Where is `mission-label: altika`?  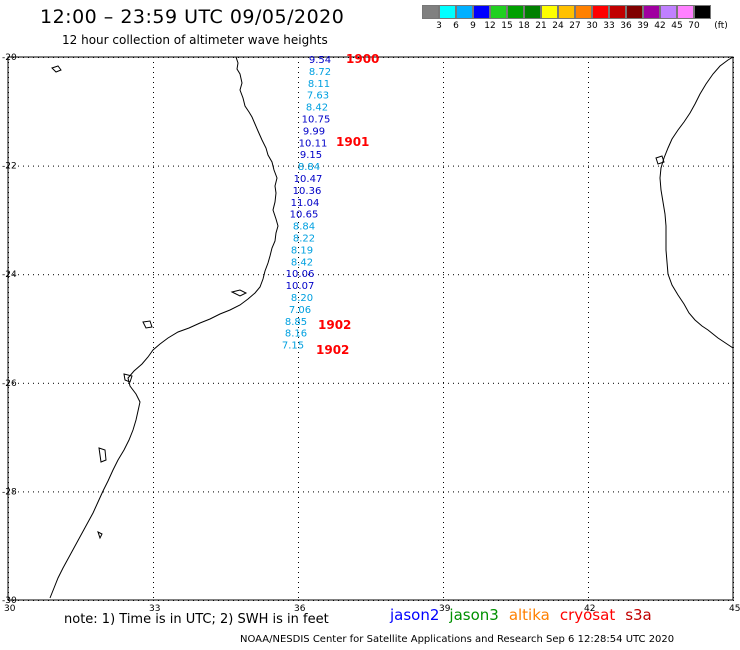 mission-label: altika is located at coordinates (529, 615).